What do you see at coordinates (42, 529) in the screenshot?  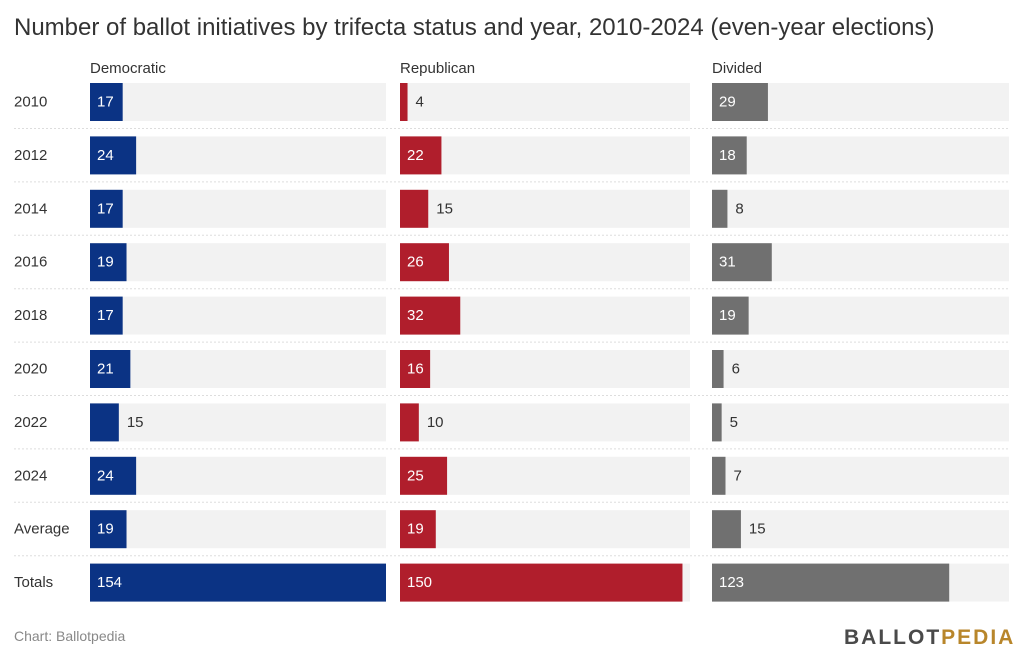 I see `row-label-average: Average` at bounding box center [42, 529].